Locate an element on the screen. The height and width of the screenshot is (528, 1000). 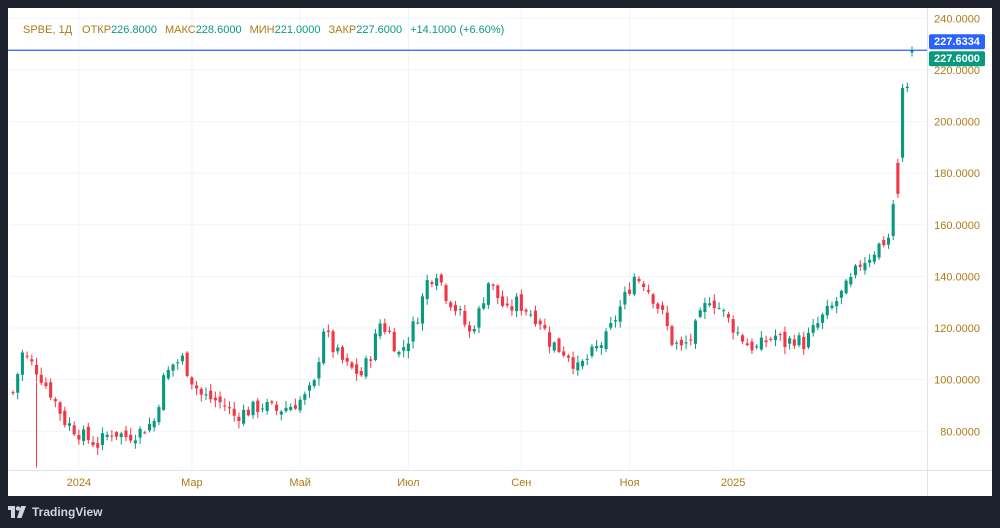
tradingview-logo-icon is located at coordinates (17, 512).